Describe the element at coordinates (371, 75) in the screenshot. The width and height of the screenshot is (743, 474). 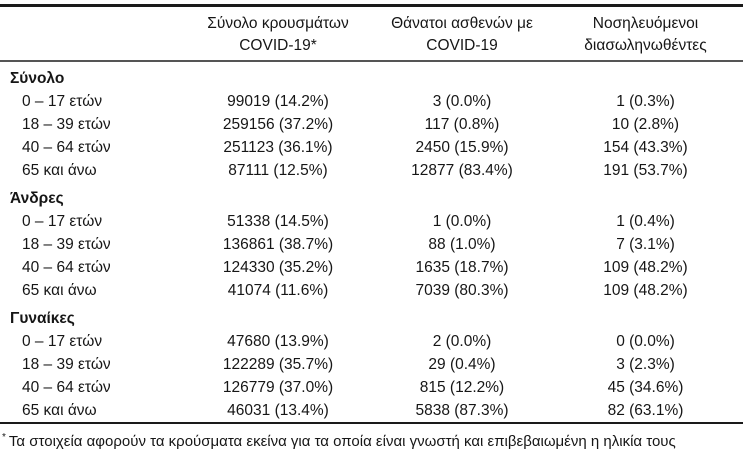
I see `section-header-total: Σύνολο` at that location.